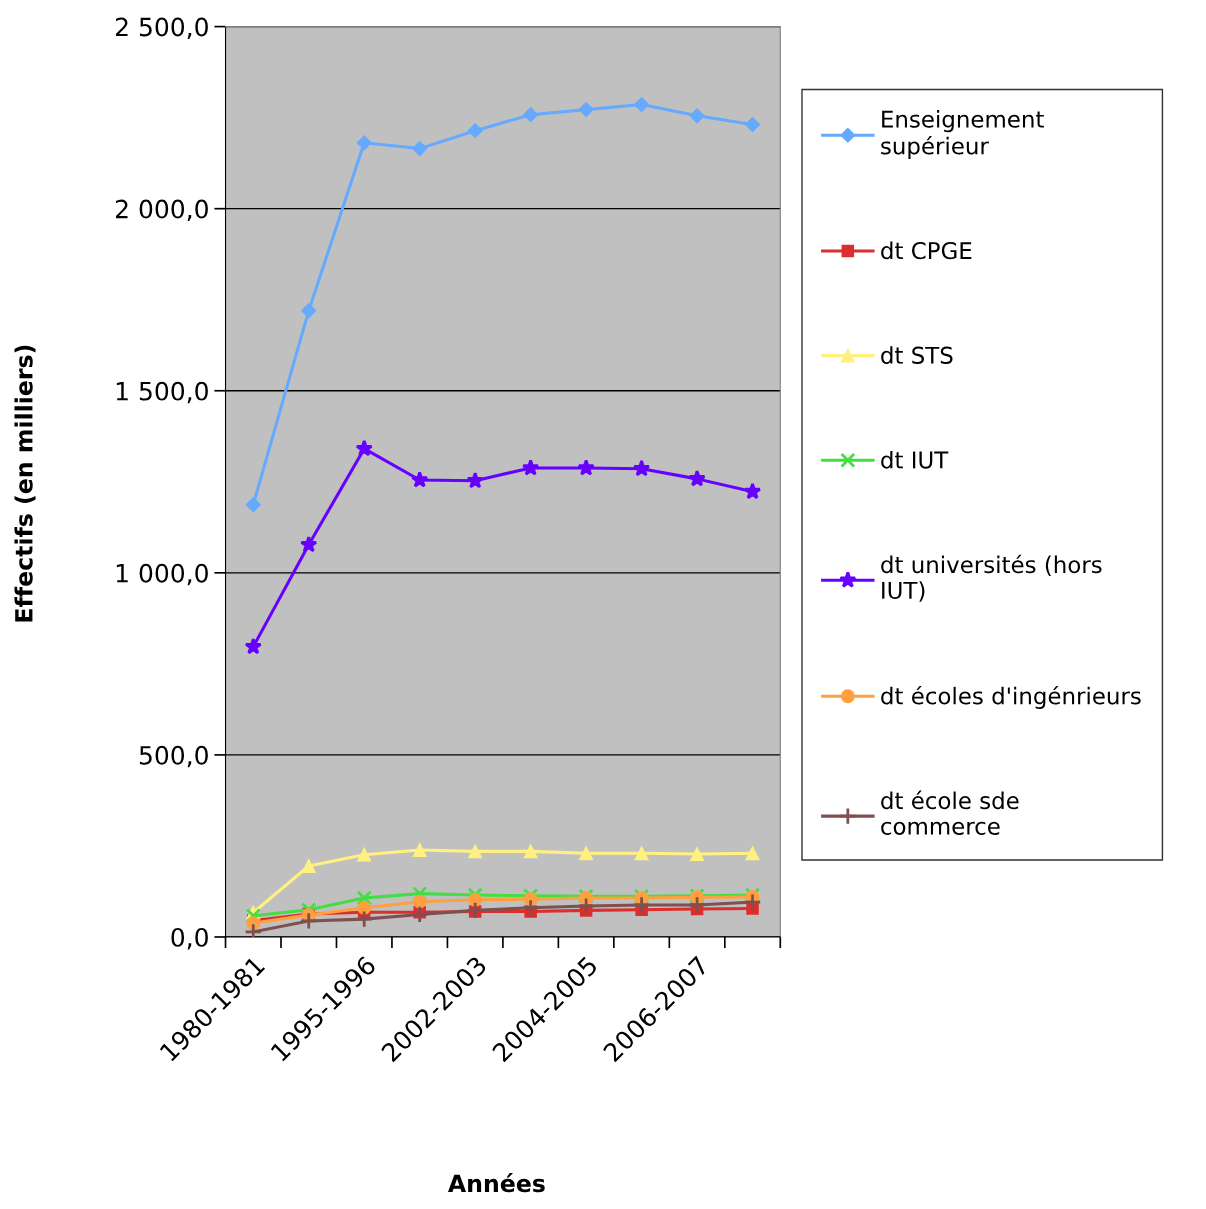  I want to click on y-tick-label: 1 500,0, so click(162, 392).